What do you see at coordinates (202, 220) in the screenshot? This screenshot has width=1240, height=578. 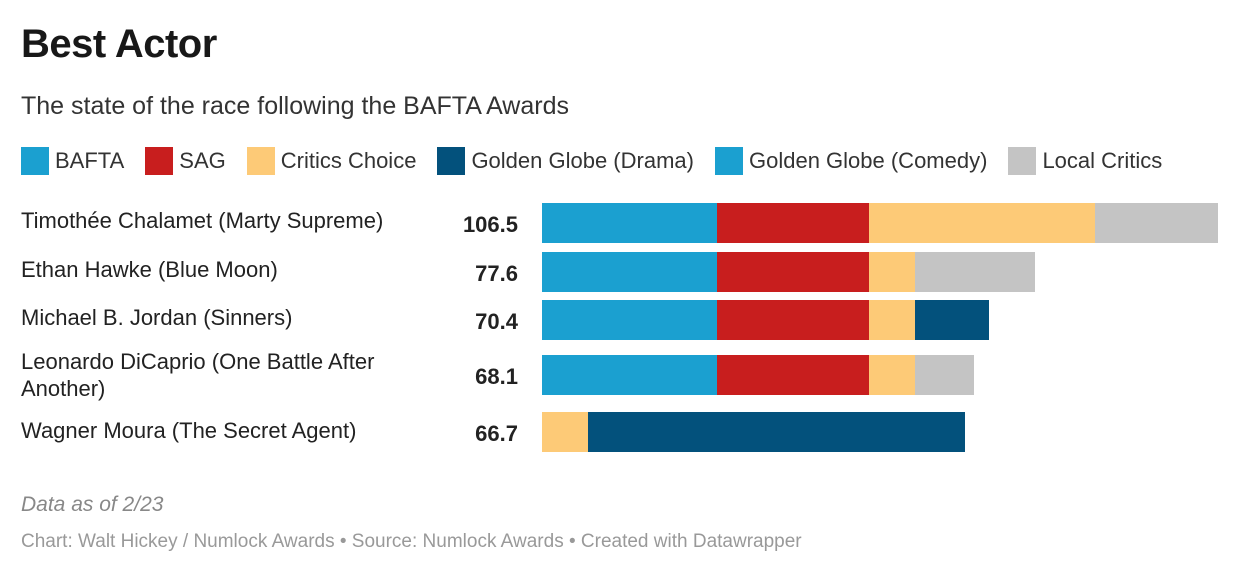 I see `row-label: Timothée Chalamet (Marty Supreme)` at bounding box center [202, 220].